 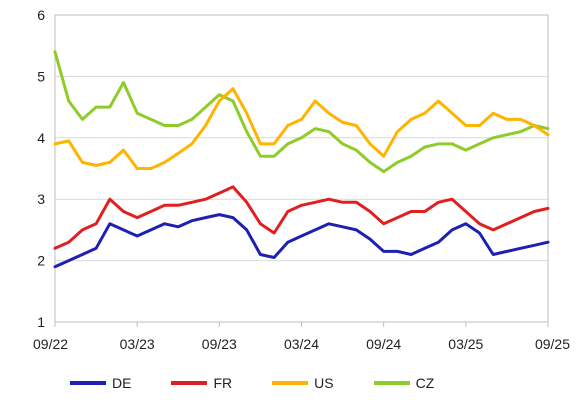 I want to click on legend-item-cz: CZ, so click(x=404, y=383).